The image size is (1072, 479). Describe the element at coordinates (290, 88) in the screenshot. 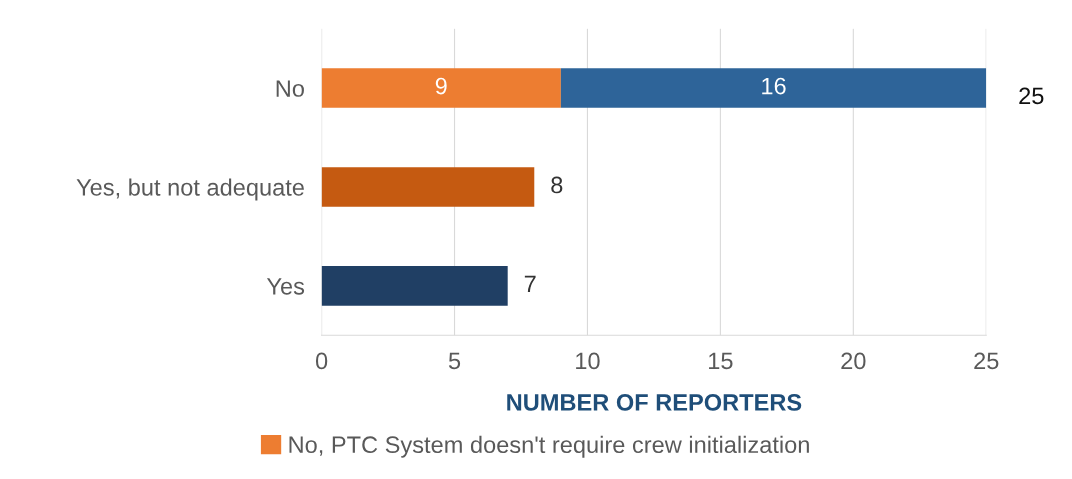

I see `y-tick-label: No` at that location.